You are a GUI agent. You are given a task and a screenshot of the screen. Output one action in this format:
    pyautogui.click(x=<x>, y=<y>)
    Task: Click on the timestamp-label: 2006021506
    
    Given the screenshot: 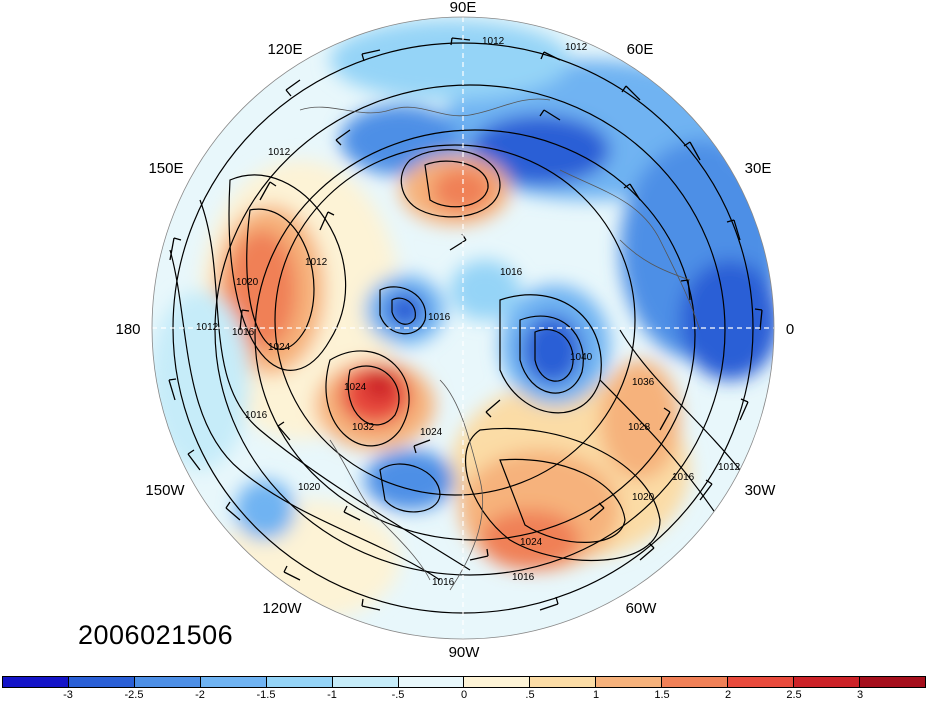 What is the action you would take?
    pyautogui.click(x=156, y=635)
    